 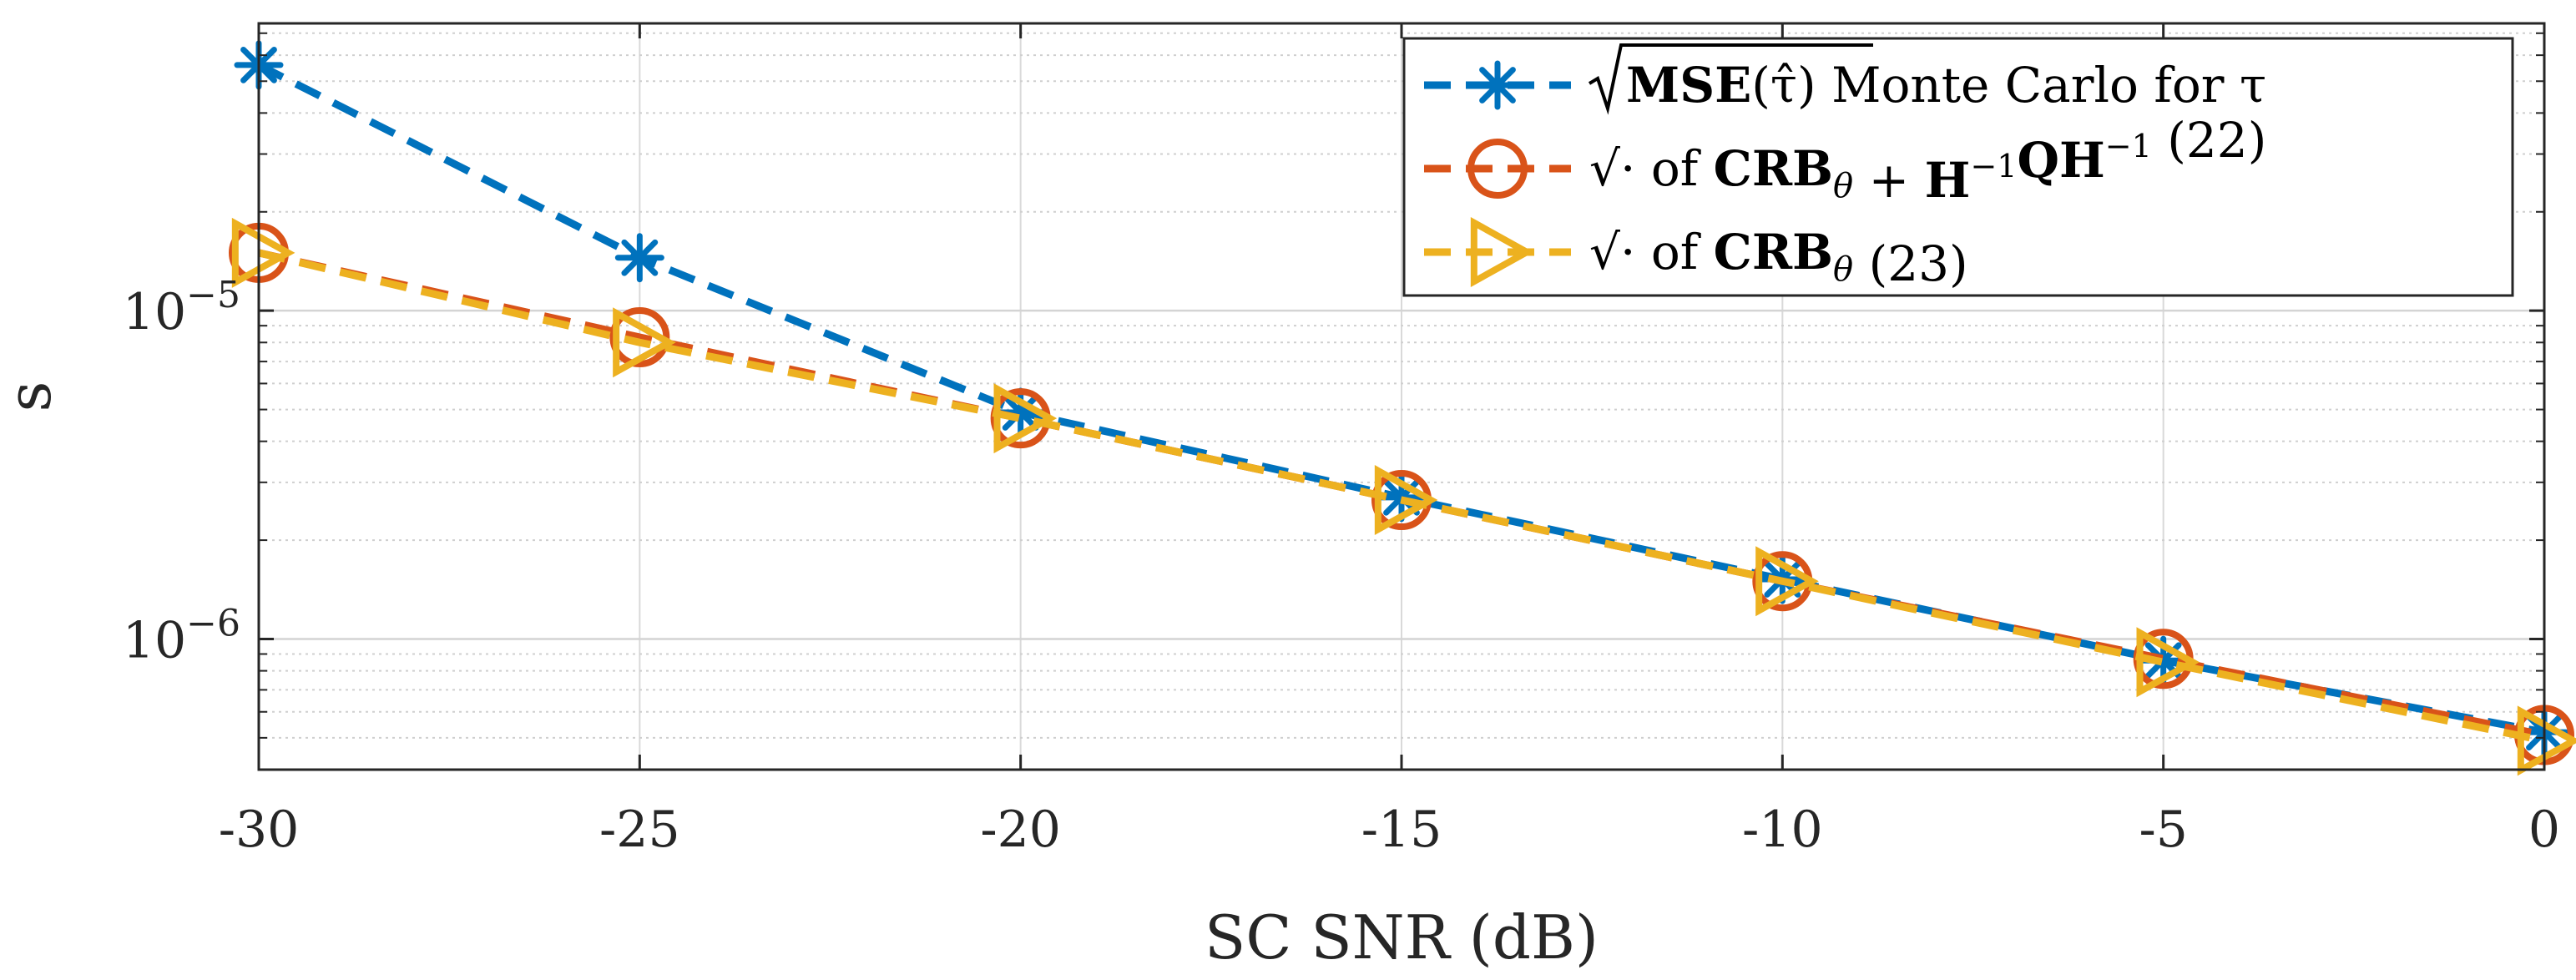 What do you see at coordinates (1778, 258) in the screenshot?
I see `legend-label: √· of CRBθ (23)` at bounding box center [1778, 258].